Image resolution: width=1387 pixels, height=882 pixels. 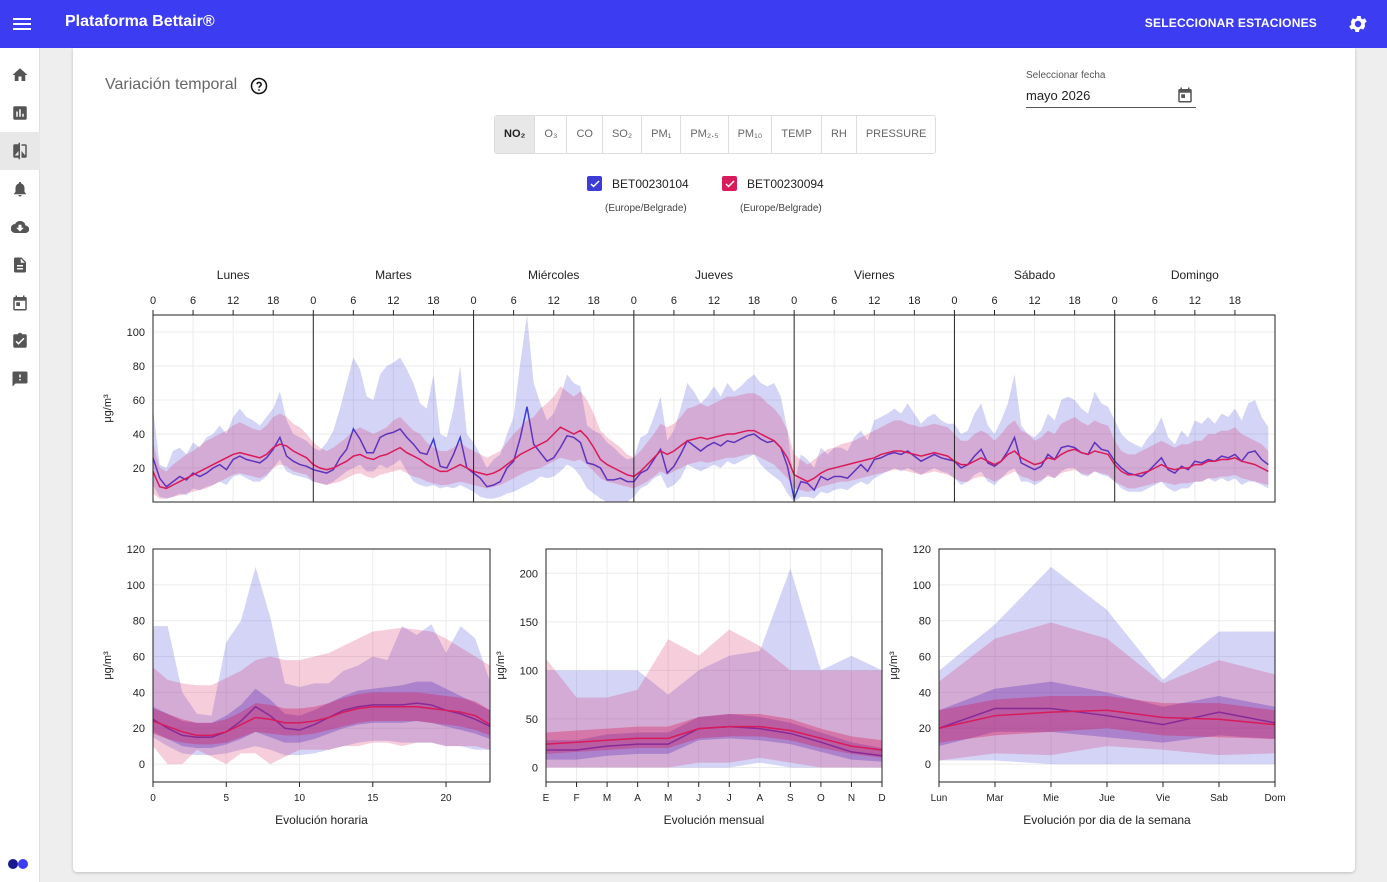 What do you see at coordinates (839, 134) in the screenshot?
I see `tab-rh: RH` at bounding box center [839, 134].